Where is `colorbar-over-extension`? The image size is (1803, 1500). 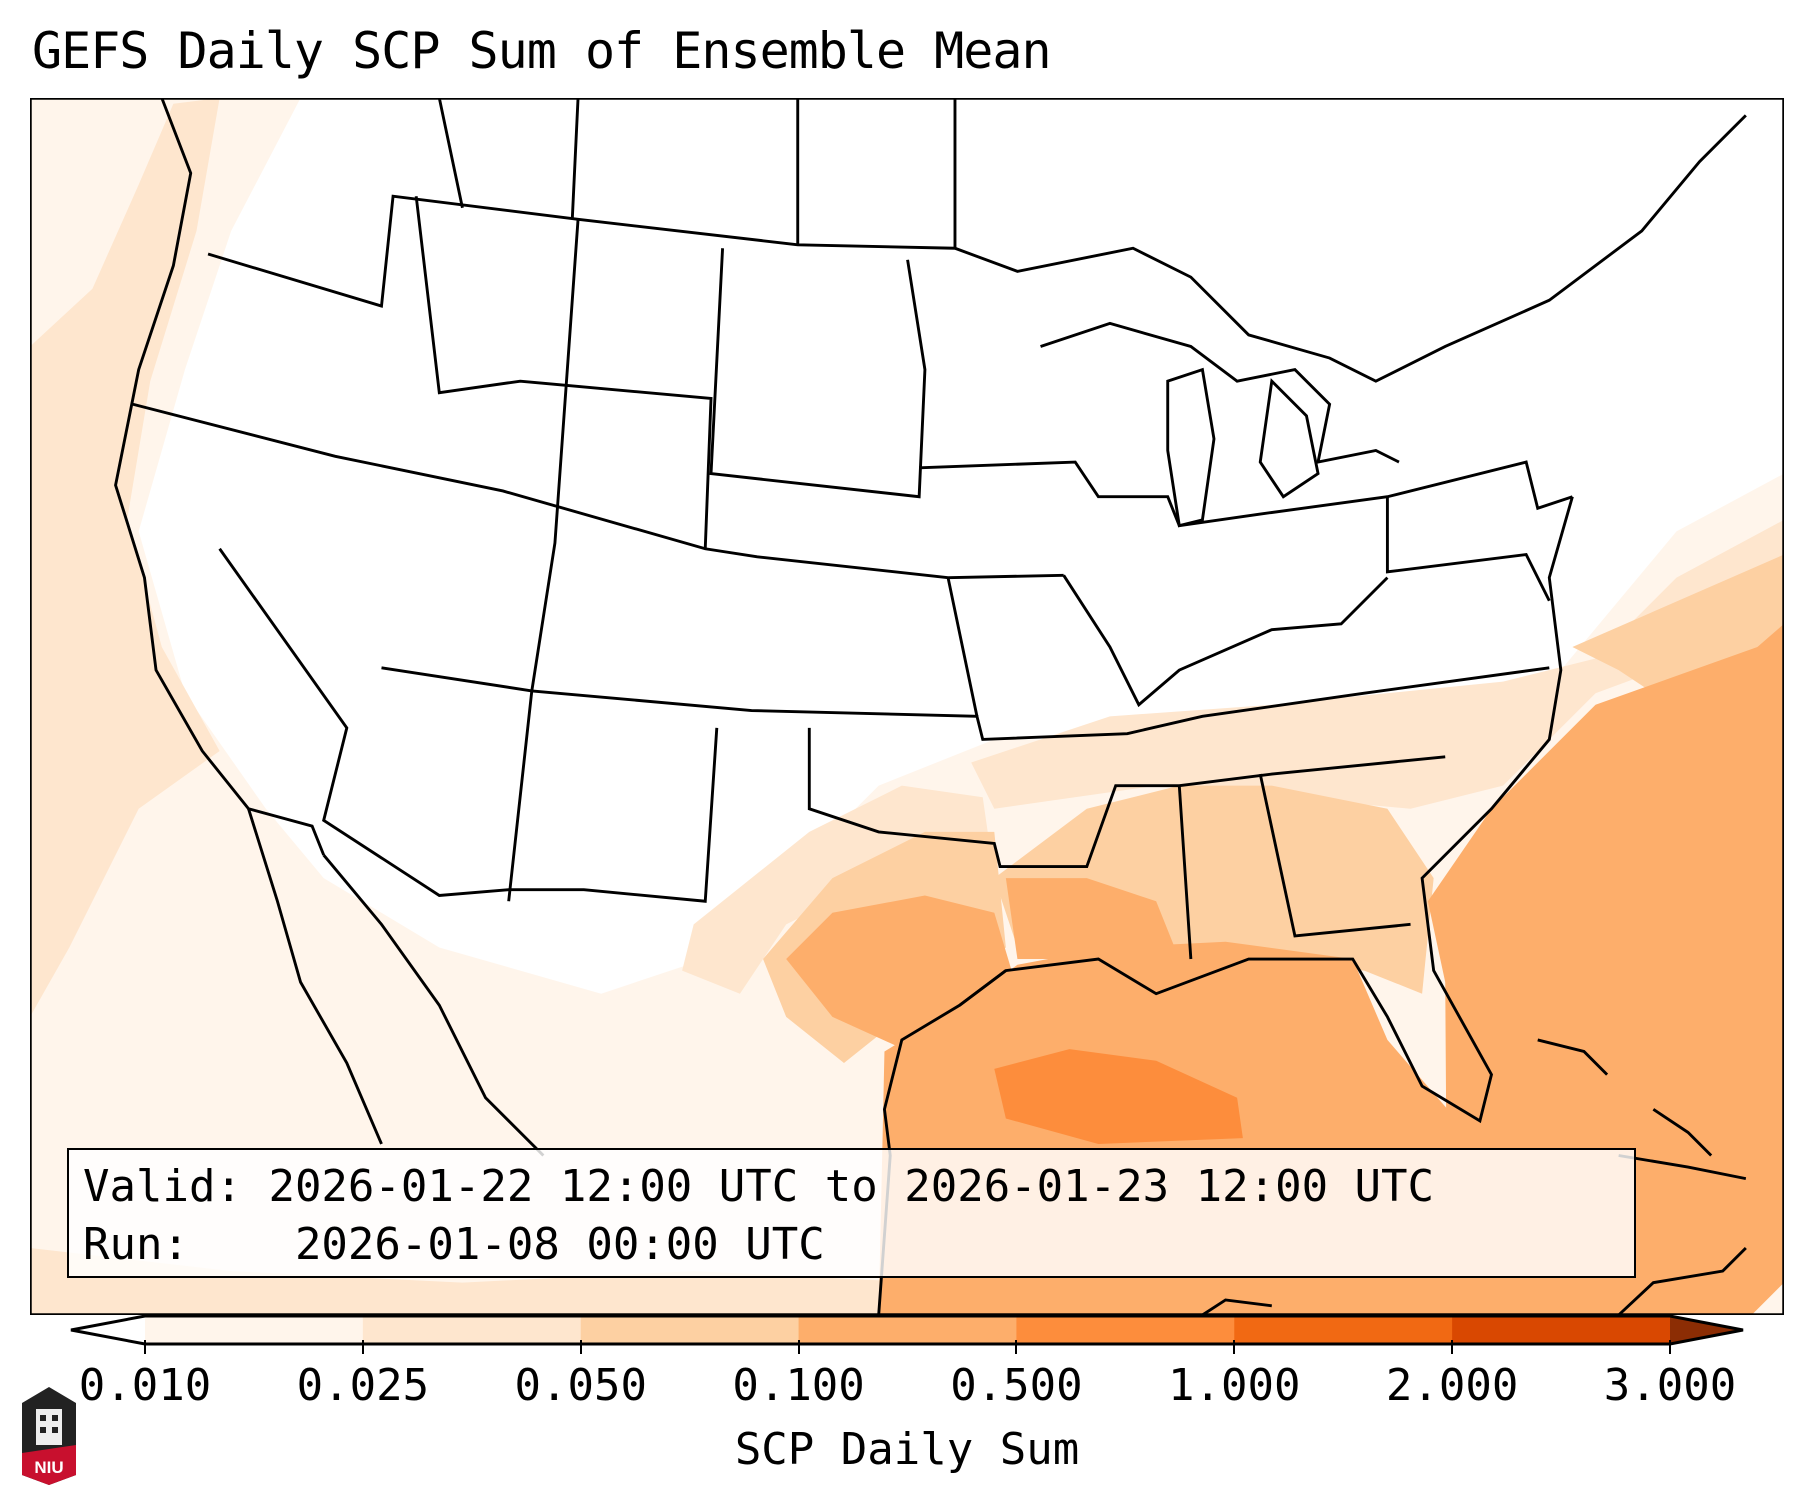 colorbar-over-extension is located at coordinates (1706, 1330).